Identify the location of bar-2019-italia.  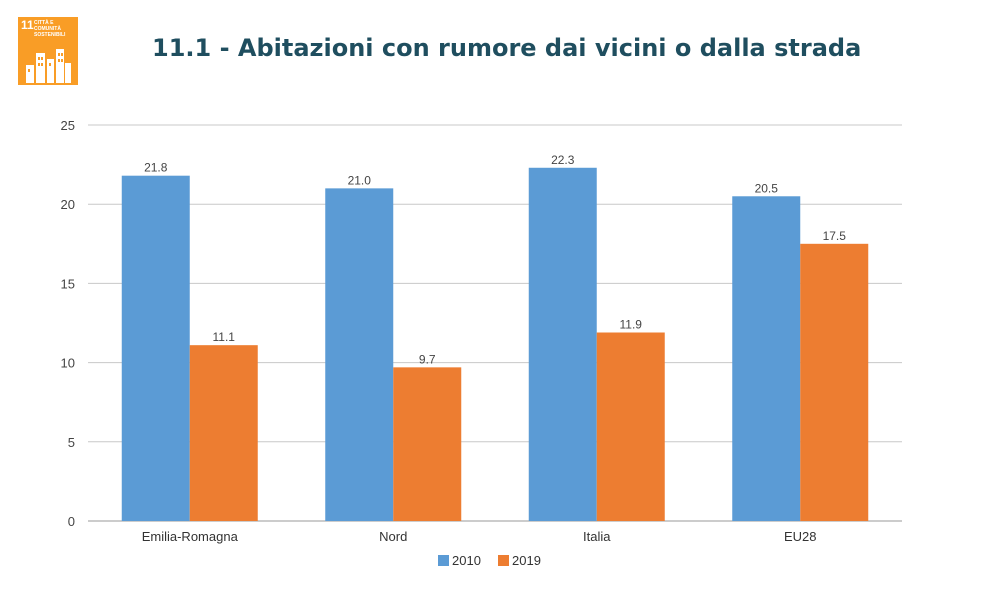
(630, 426).